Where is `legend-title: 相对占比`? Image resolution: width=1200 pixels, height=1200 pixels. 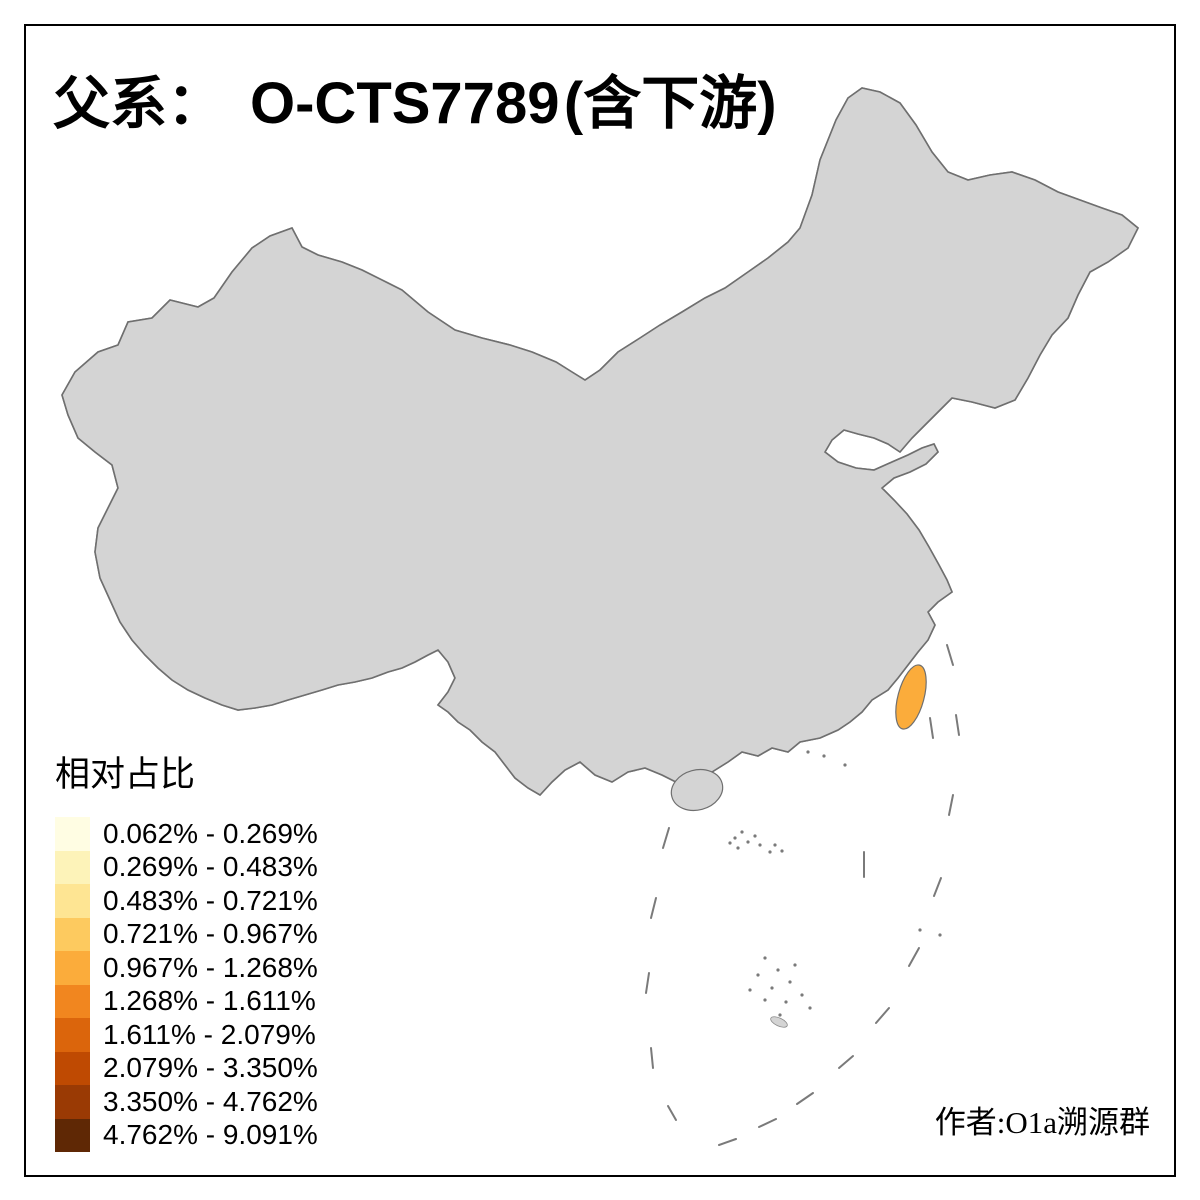 legend-title: 相对占比 is located at coordinates (125, 774).